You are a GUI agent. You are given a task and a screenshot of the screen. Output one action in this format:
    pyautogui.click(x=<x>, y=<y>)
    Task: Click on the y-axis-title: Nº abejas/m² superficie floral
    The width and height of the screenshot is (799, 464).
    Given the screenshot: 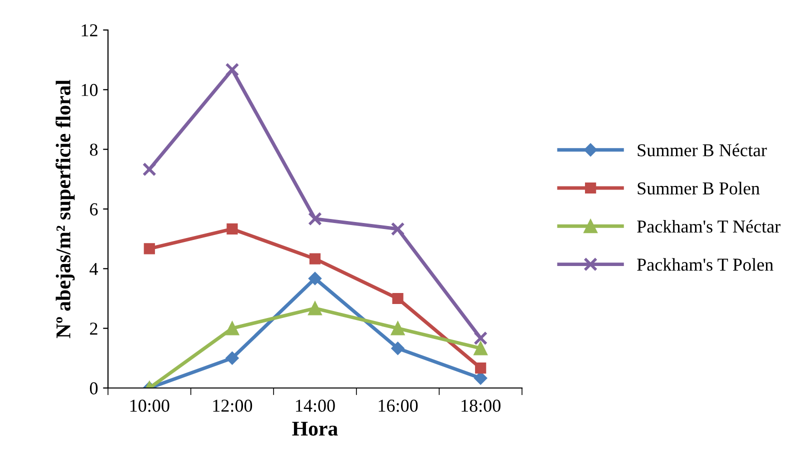 What is the action you would take?
    pyautogui.click(x=65, y=209)
    